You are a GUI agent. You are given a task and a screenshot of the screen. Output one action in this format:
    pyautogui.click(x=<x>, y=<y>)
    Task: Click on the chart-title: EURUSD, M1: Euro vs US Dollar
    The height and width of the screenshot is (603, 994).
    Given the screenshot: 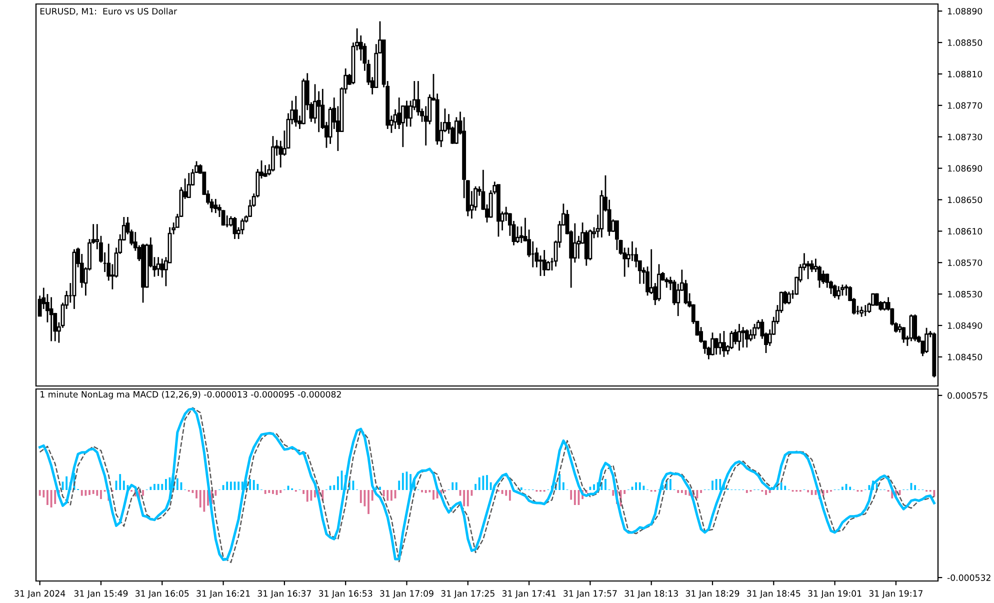 What is the action you would take?
    pyautogui.click(x=109, y=12)
    